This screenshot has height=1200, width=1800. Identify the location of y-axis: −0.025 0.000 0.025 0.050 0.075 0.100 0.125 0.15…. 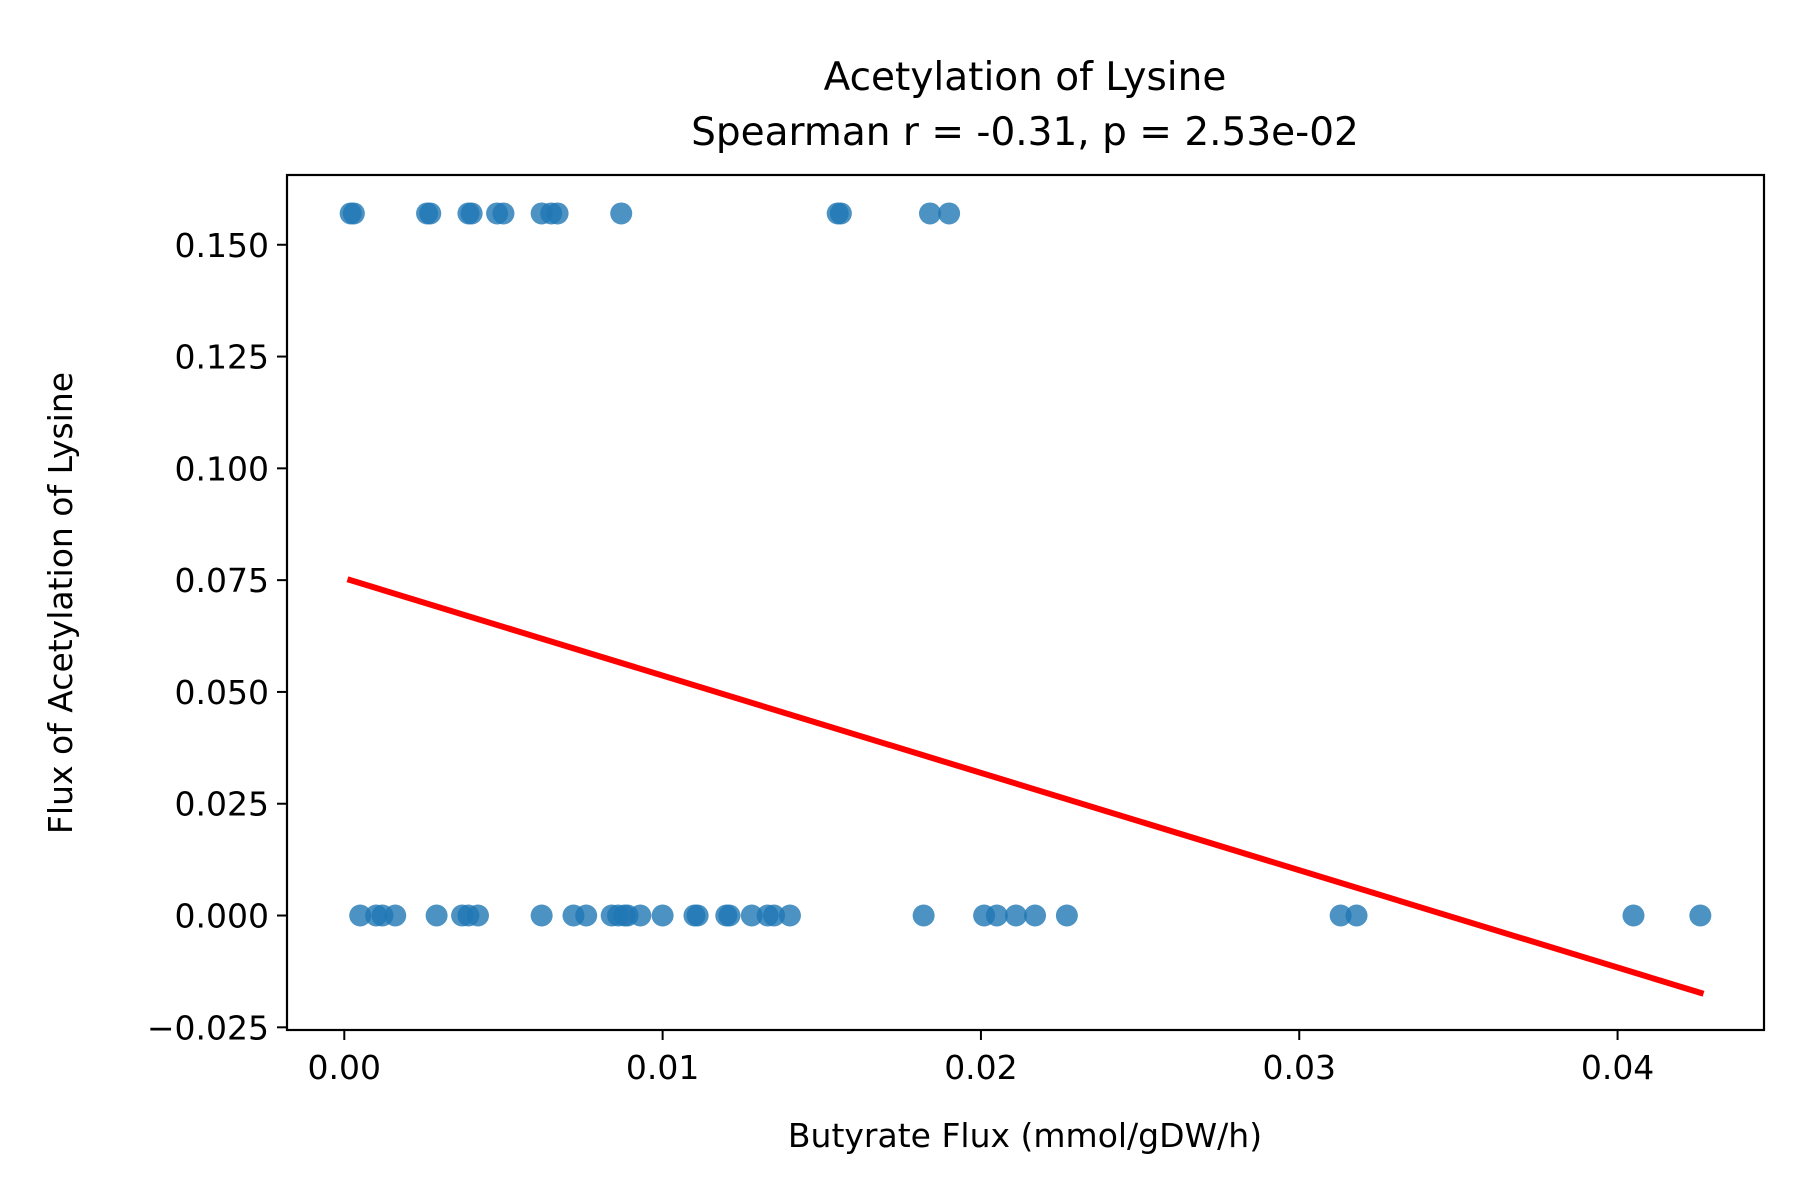
(217, 636).